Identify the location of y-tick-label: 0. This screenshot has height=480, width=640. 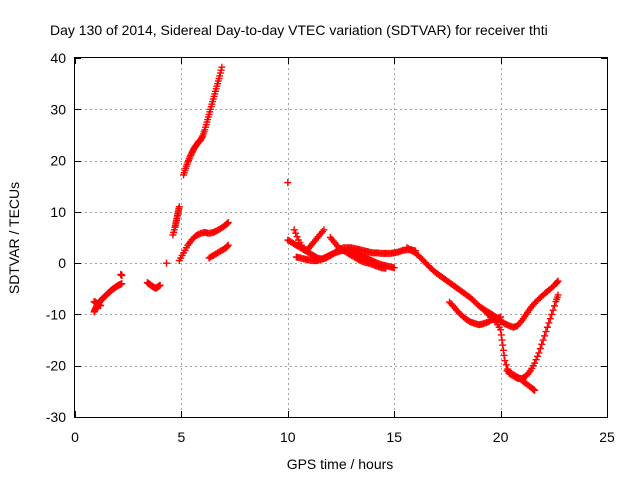
(62, 263).